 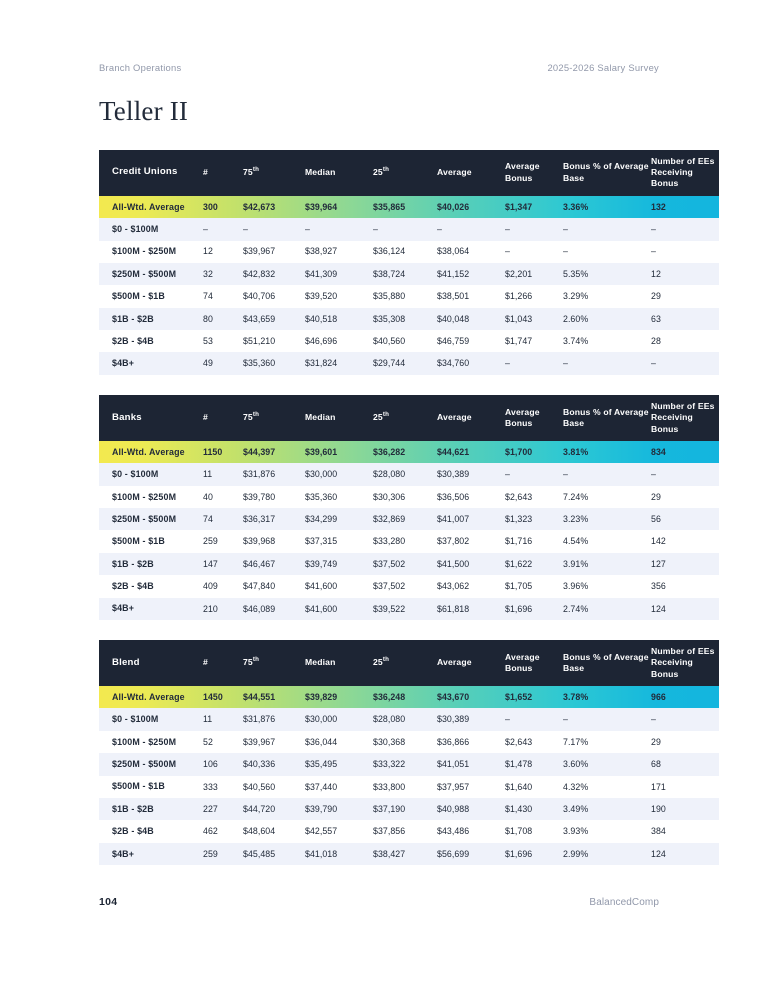 I want to click on running-head-publication: 2025-2026 Salary Survey, so click(x=603, y=67).